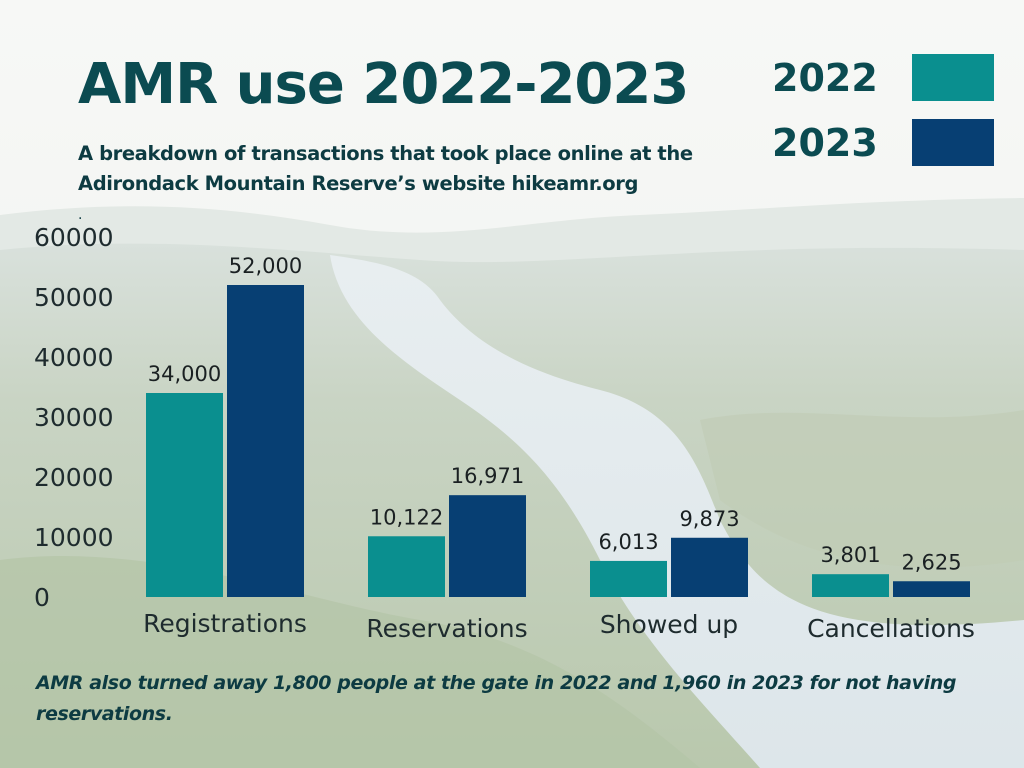 This screenshot has height=768, width=1024. I want to click on bar-2023-reservations, so click(487, 546).